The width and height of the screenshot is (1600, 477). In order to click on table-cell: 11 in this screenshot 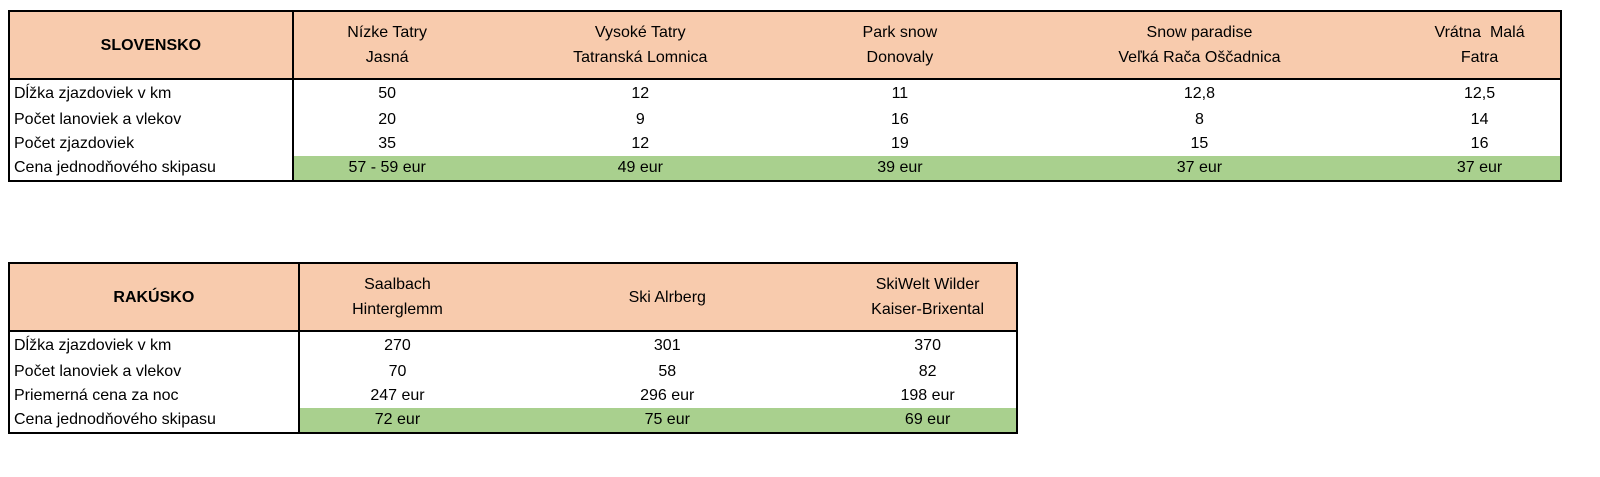, I will do `click(900, 93)`.